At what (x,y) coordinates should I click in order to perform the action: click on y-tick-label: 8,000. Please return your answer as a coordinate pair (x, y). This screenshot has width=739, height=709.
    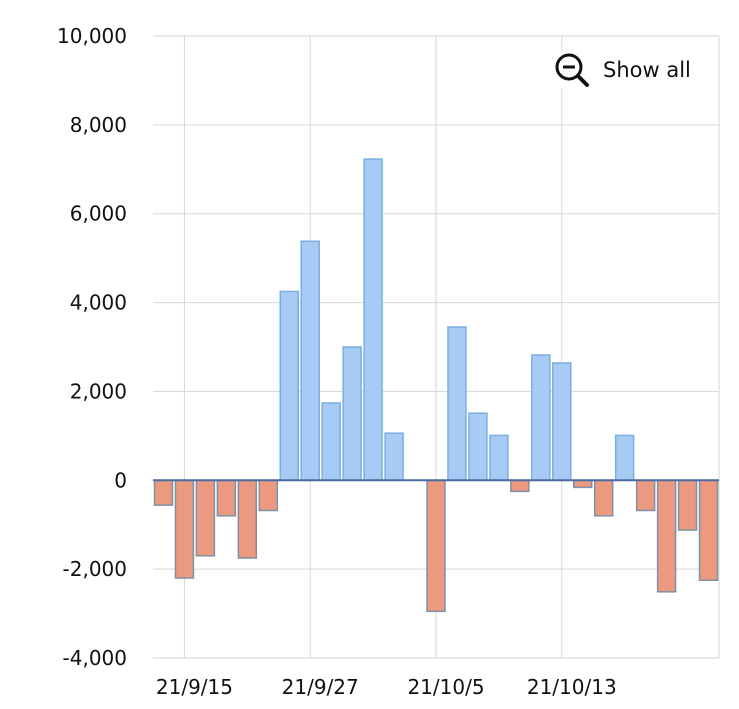
    Looking at the image, I should click on (98, 125).